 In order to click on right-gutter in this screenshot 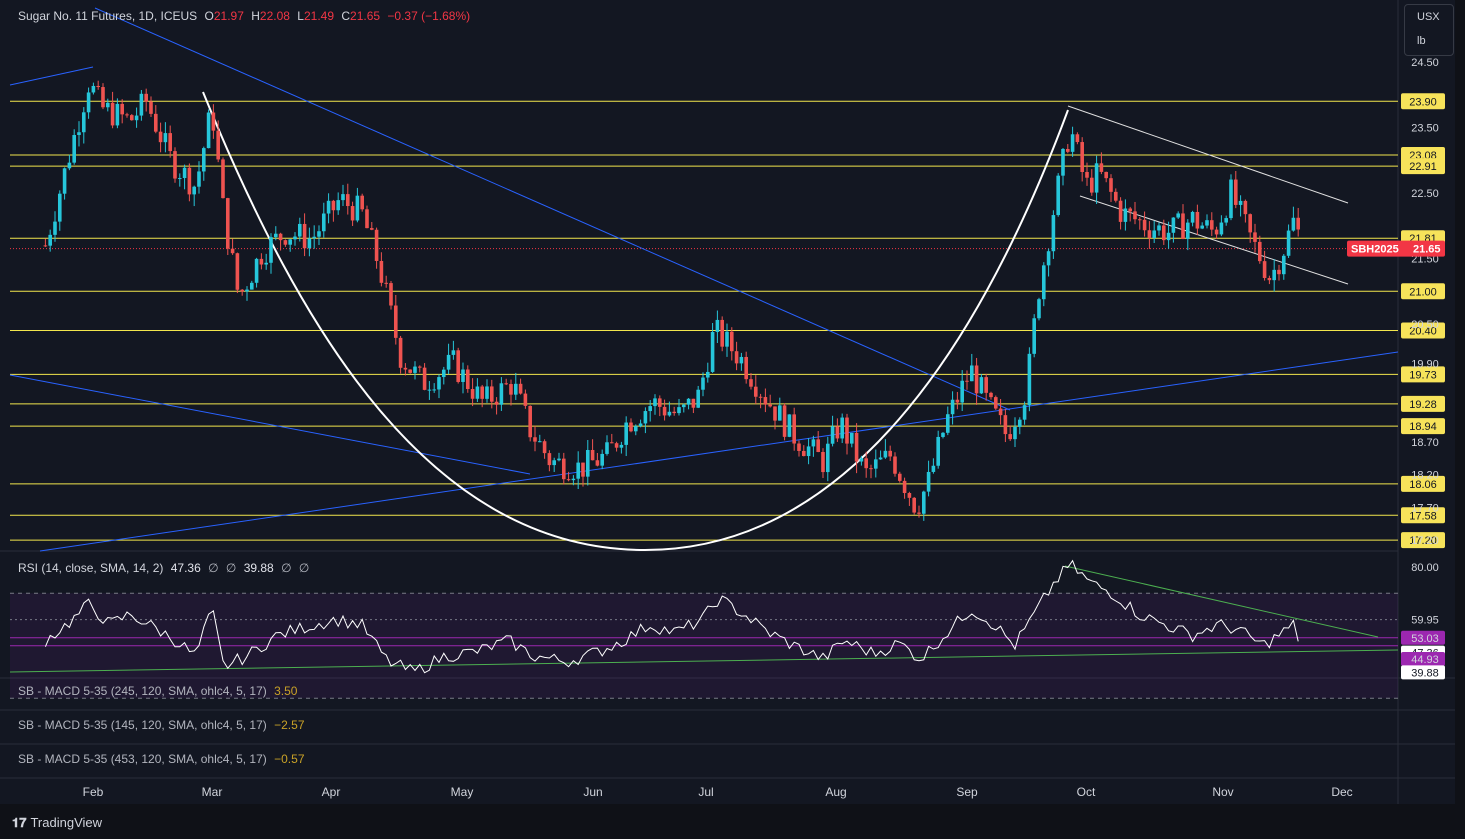, I will do `click(1460, 419)`.